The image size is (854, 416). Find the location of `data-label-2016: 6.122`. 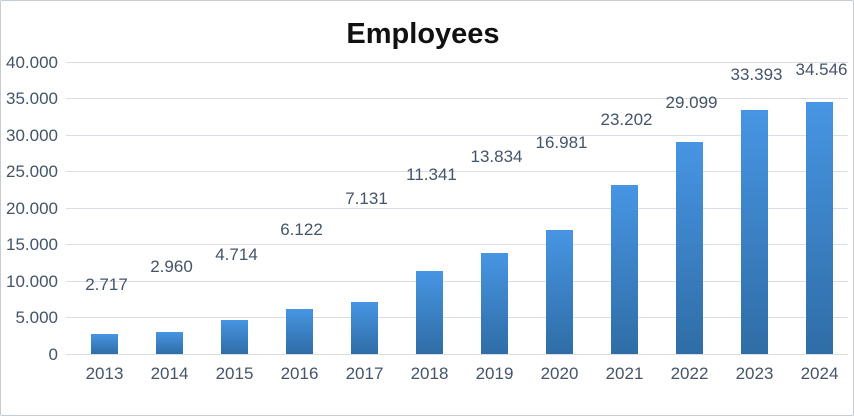

data-label-2016: 6.122 is located at coordinates (301, 229).